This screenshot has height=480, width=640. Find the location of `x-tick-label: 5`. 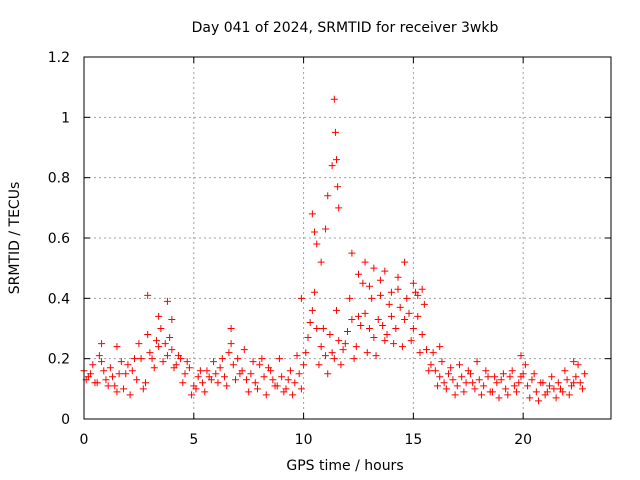

x-tick-label: 5 is located at coordinates (193, 440).